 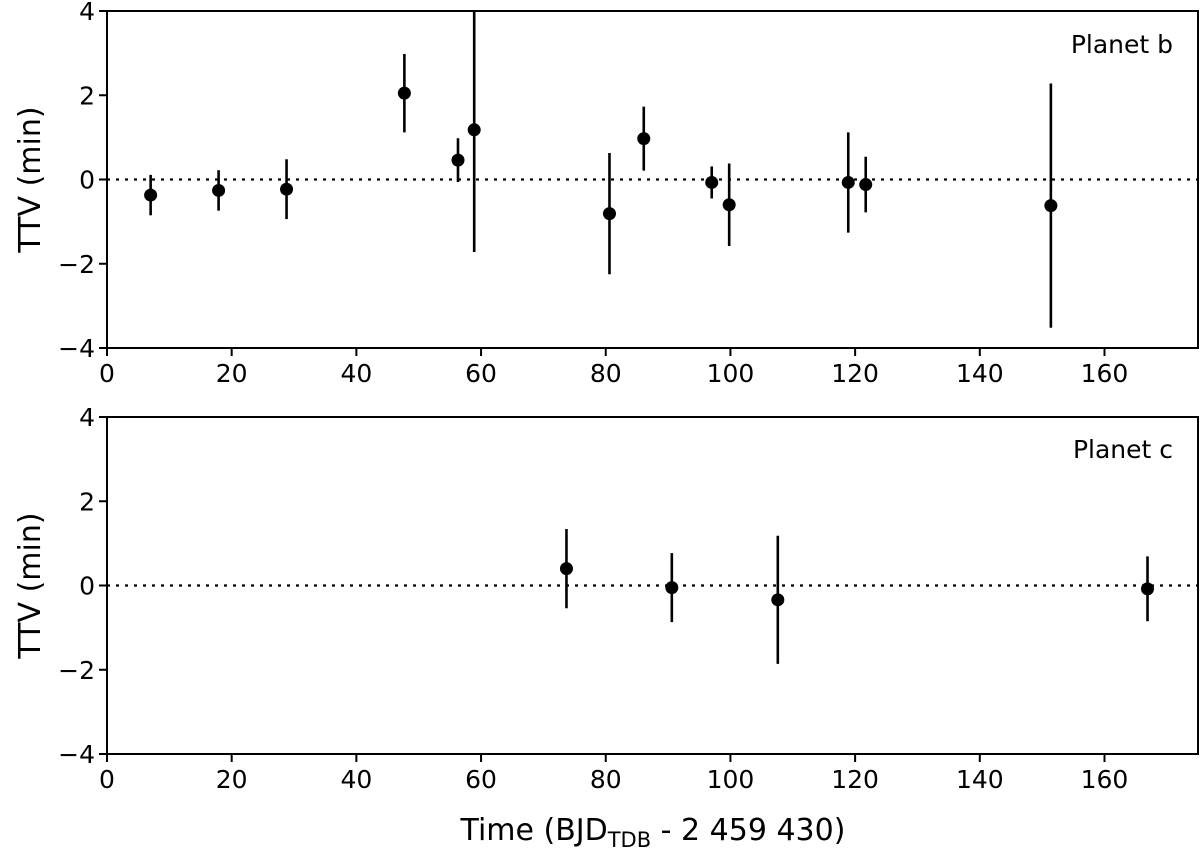 What do you see at coordinates (534, 830) in the screenshot?
I see `x-axis-label-main: Time (BJD` at bounding box center [534, 830].